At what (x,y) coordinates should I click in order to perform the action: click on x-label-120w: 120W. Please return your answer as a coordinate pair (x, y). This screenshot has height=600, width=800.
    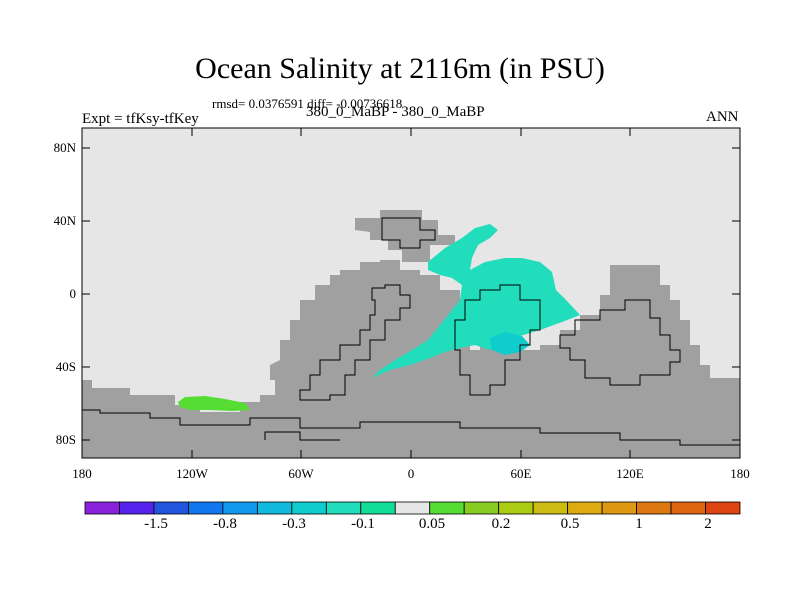
    Looking at the image, I should click on (192, 473).